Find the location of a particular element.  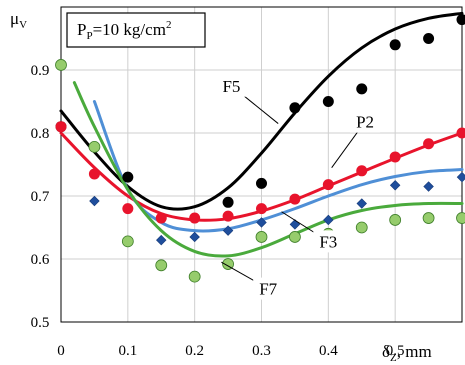

y-tick-label: 0.9 is located at coordinates (40, 71).